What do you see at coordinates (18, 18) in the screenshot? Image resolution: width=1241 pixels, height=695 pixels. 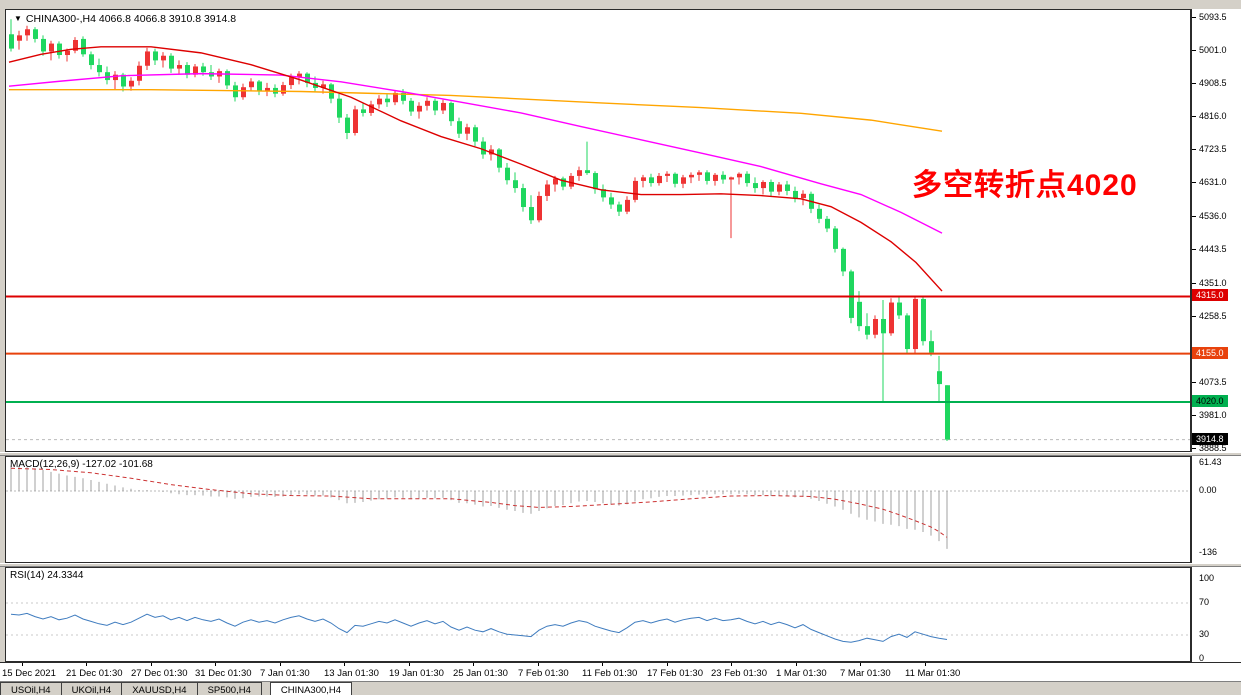 I see `collapse-triangle-icon: ▼` at bounding box center [18, 18].